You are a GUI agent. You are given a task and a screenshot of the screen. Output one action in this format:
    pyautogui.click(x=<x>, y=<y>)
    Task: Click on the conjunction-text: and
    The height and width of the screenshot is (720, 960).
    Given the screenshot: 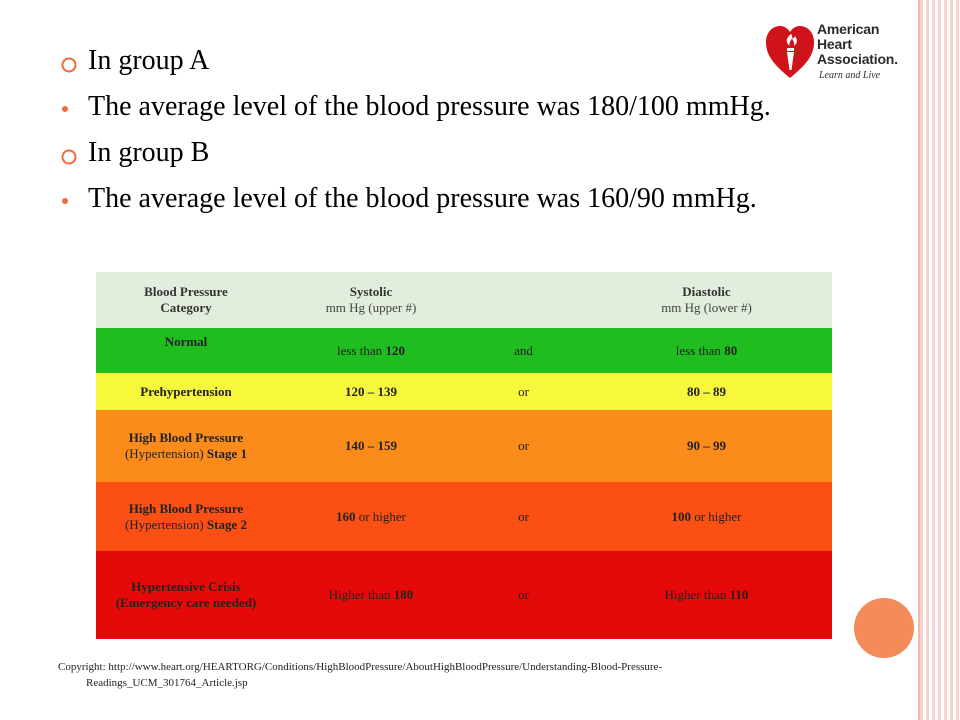 What is the action you would take?
    pyautogui.click(x=523, y=350)
    